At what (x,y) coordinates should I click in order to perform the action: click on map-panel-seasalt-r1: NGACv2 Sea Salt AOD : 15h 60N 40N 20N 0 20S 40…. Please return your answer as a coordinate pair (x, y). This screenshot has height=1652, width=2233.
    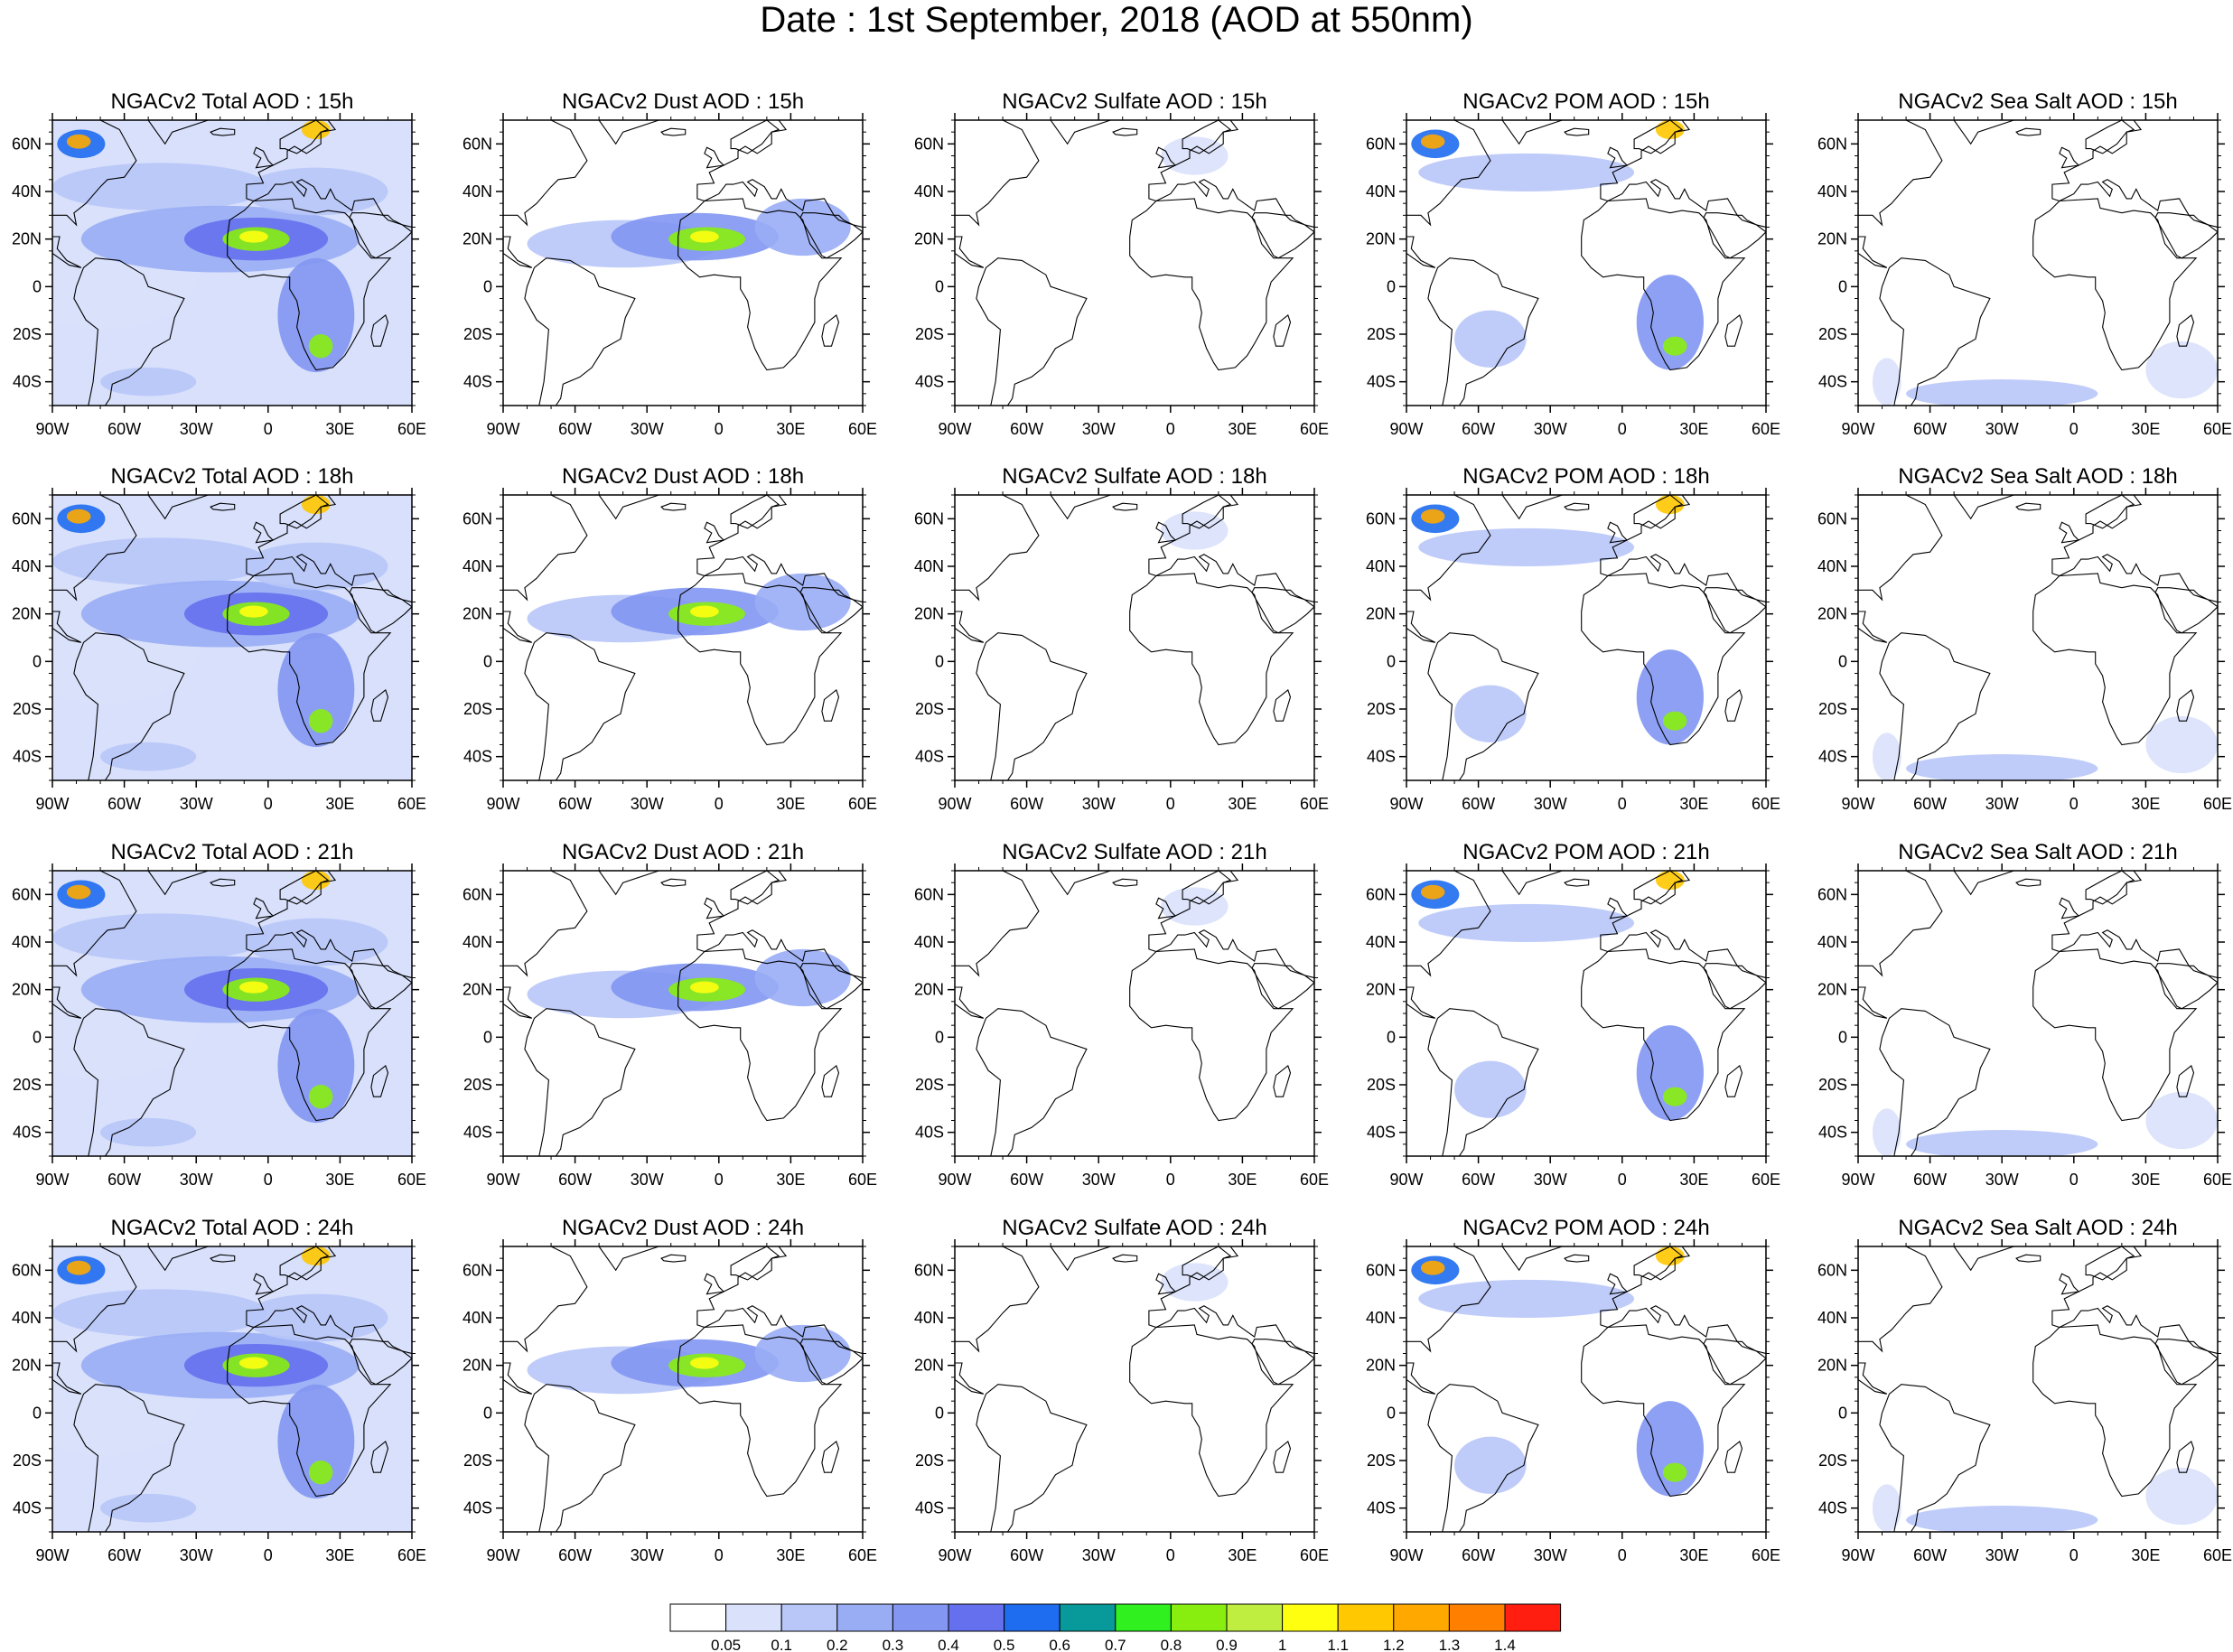
    Looking at the image, I should click on (2024, 263).